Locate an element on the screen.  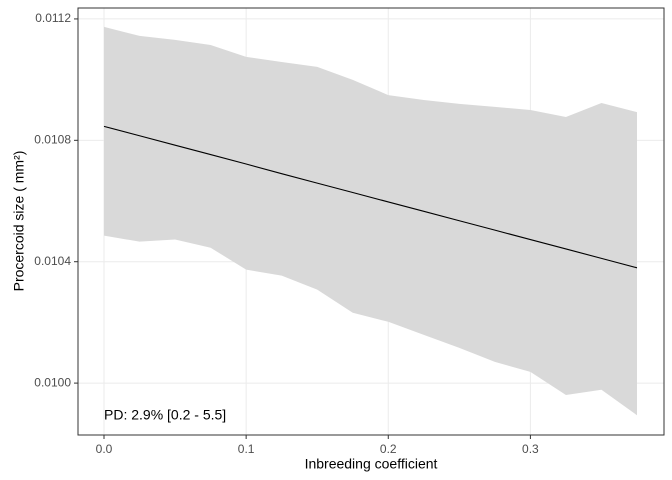
y-tick-label: 0.0112 is located at coordinates (53, 18).